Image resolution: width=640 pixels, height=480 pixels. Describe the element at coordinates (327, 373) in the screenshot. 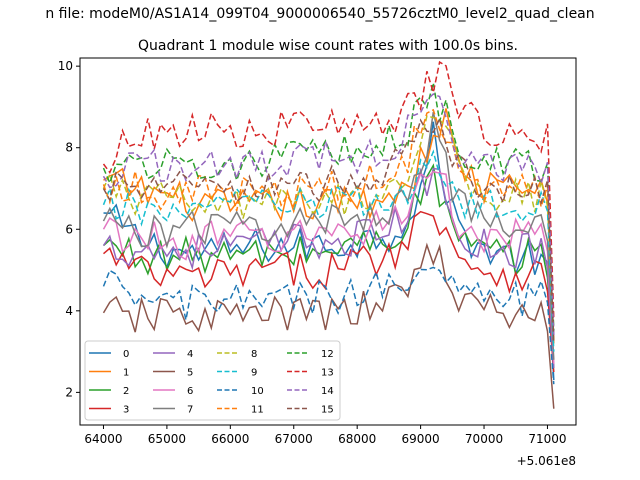

I see `legend-label: 13` at that location.